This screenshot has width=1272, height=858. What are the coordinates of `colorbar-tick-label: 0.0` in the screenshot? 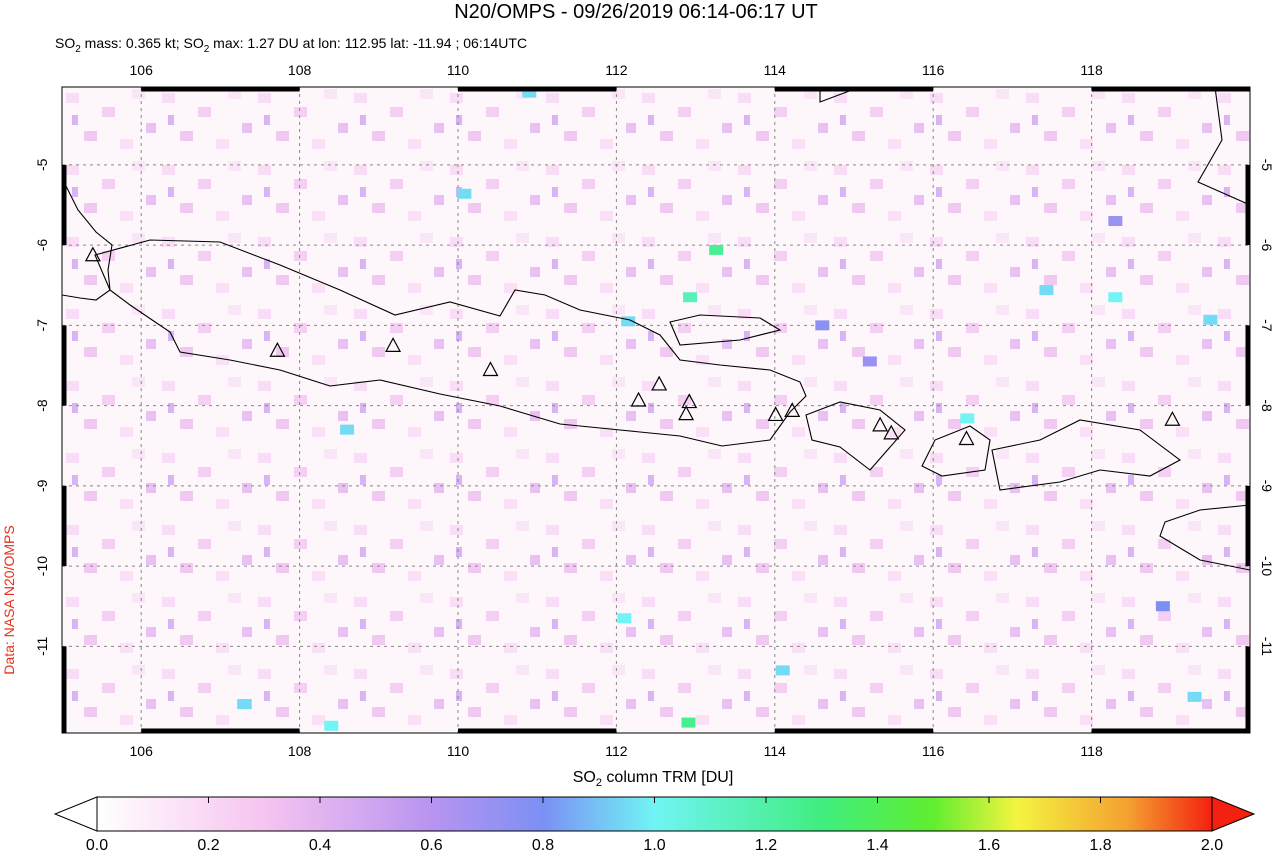 It's located at (97, 845).